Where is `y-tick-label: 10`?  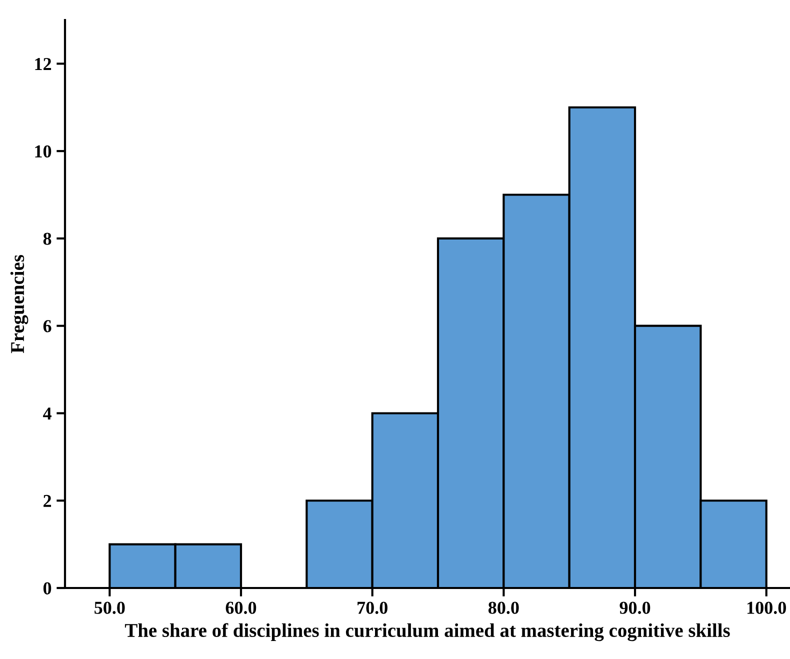 y-tick-label: 10 is located at coordinates (43, 151).